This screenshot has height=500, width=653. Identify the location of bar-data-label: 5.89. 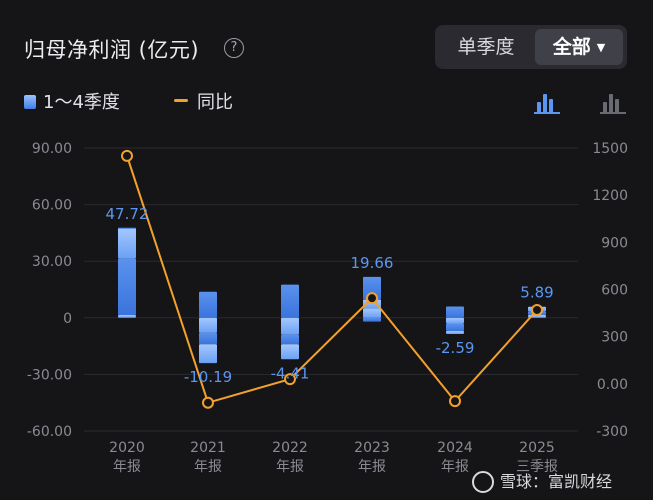
(536, 293).